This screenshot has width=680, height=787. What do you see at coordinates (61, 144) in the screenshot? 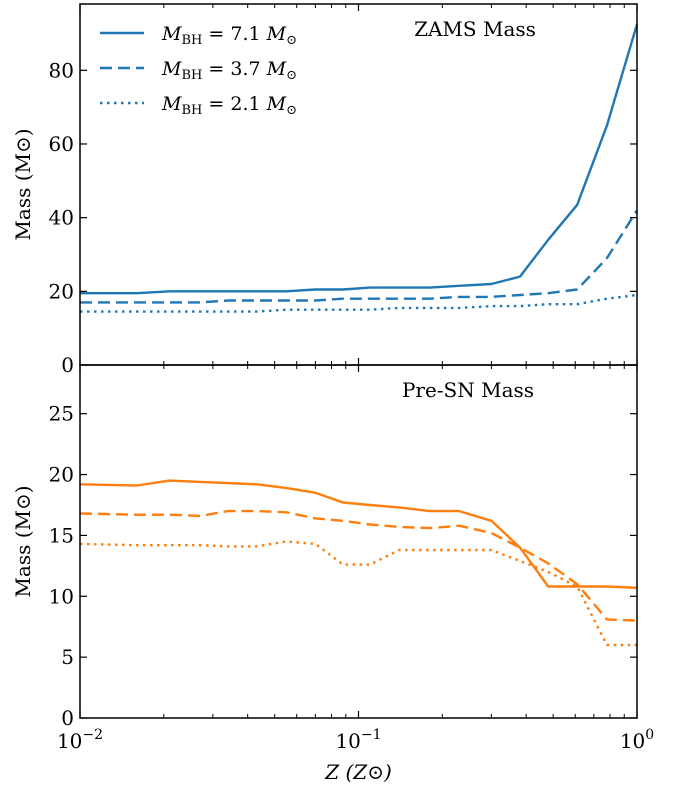
I see `y-tick-label: 60` at bounding box center [61, 144].